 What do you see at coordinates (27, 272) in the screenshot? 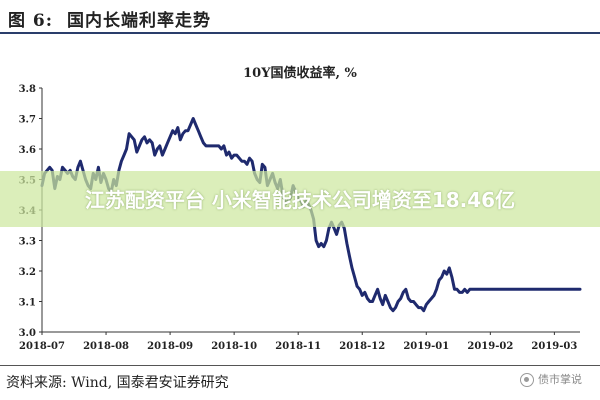
I see `y-tick-label: 3.2` at bounding box center [27, 272].